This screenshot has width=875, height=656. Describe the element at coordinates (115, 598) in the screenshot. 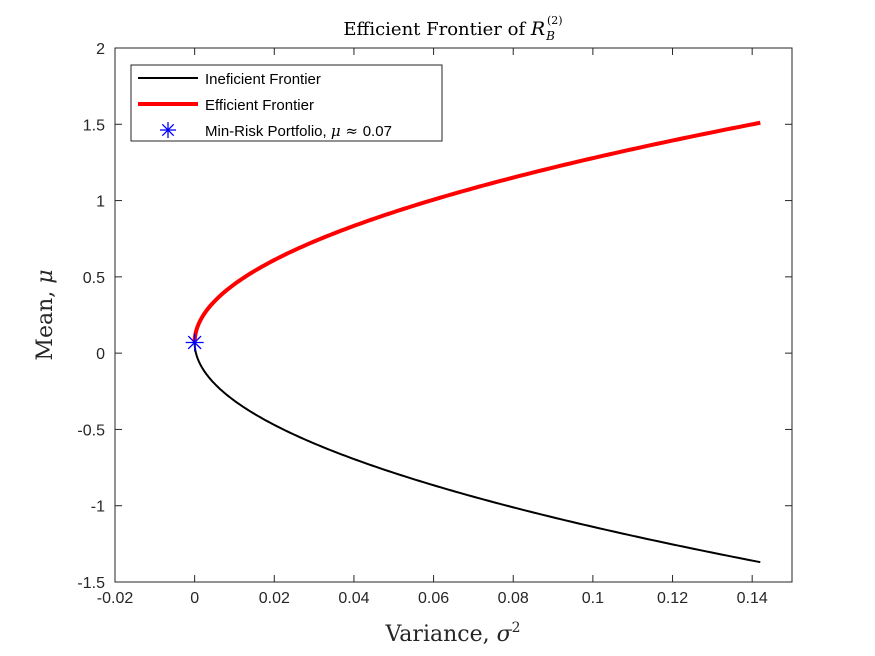

I see `x-tick-label: -0.02` at that location.